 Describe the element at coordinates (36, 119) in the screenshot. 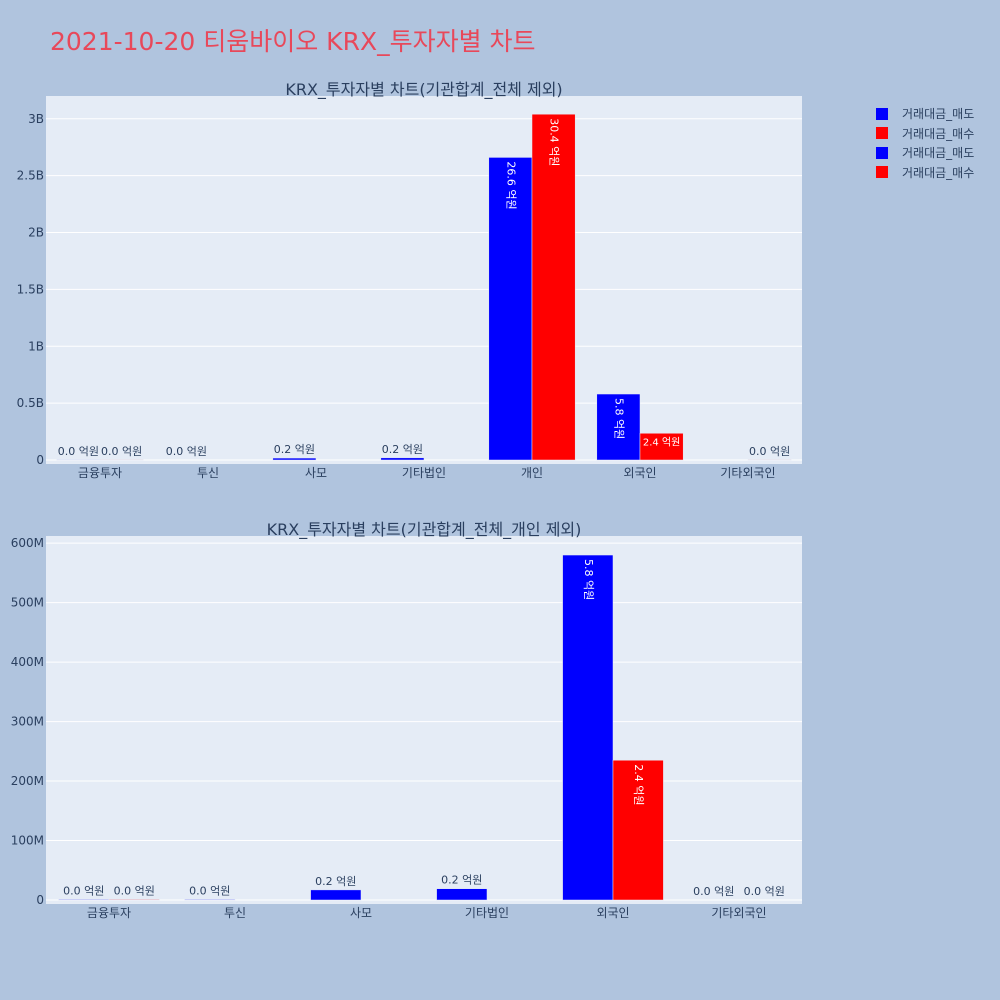

I see `y-tick-label: 3B` at that location.